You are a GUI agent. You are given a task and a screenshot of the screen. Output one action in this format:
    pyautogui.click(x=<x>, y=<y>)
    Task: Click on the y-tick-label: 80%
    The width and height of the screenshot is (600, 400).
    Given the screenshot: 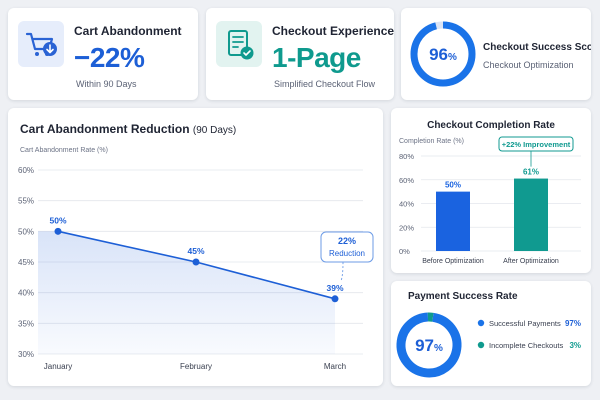 What is the action you would take?
    pyautogui.click(x=406, y=156)
    